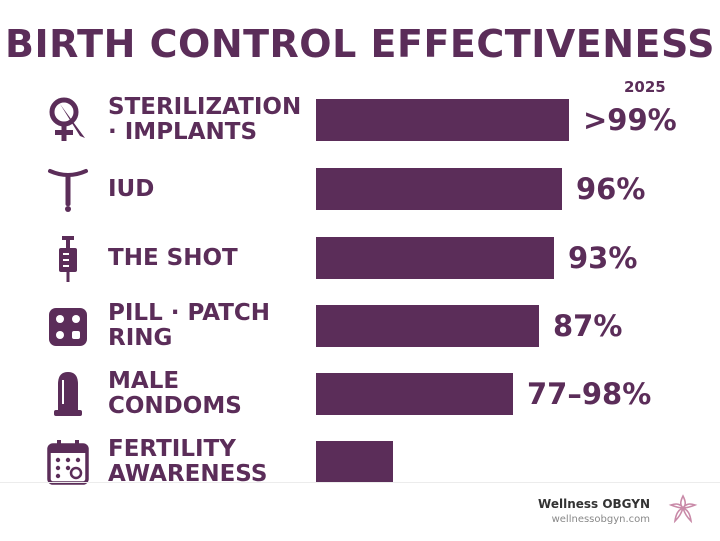  I want to click on brand-name: Wellness OBGYN, so click(594, 504).